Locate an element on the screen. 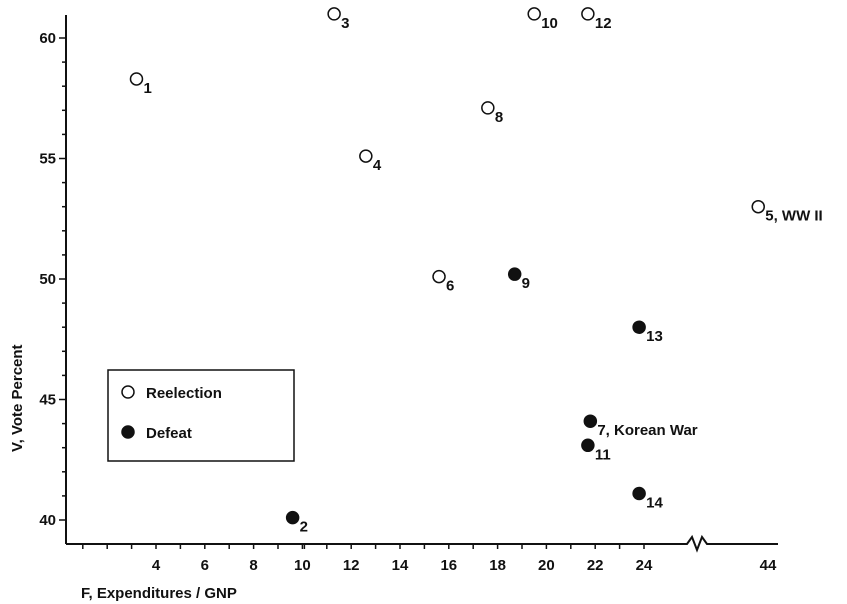 This screenshot has height=604, width=847. point-label: 2 is located at coordinates (304, 527).